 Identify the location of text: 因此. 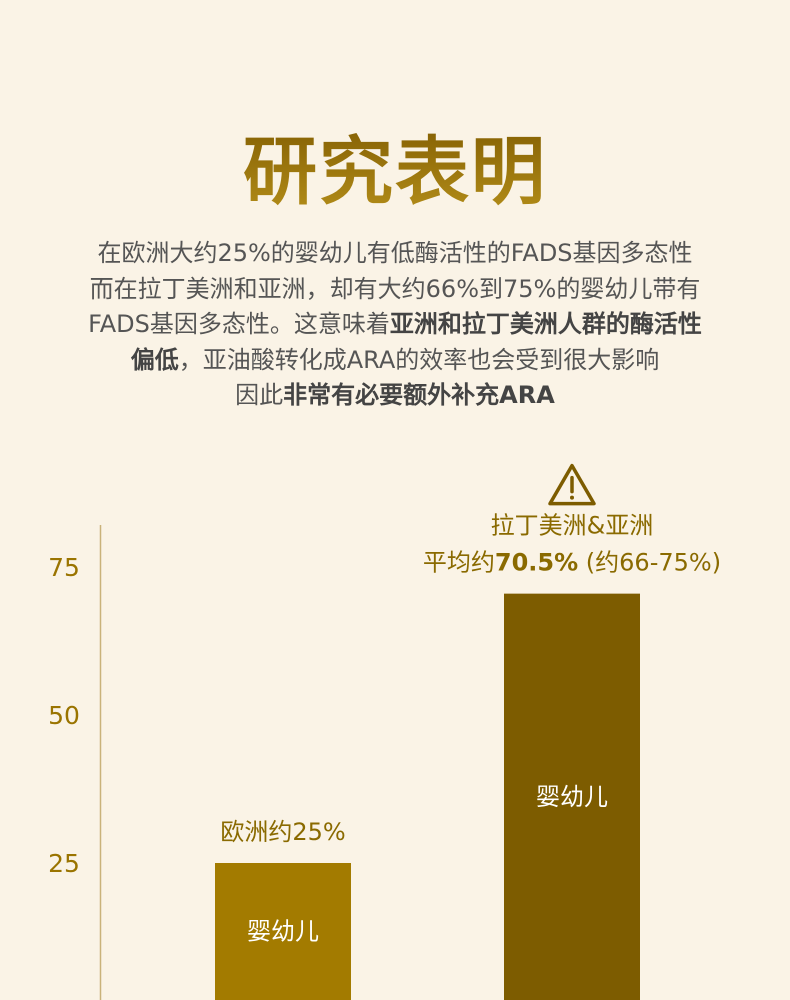
(259, 395).